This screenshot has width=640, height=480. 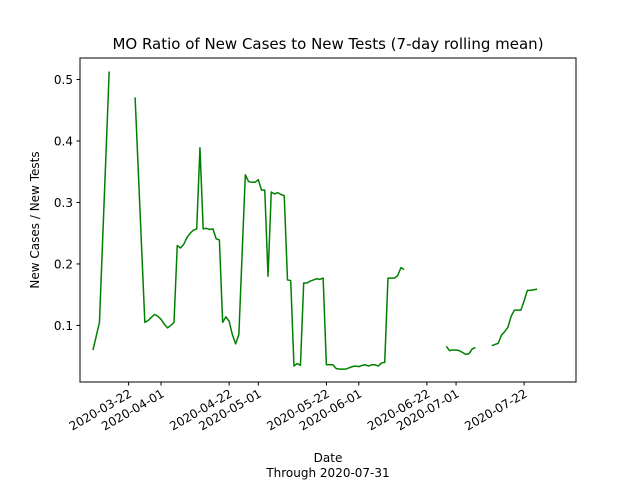 I want to click on y-tick-label: 0.2, so click(x=63, y=264).